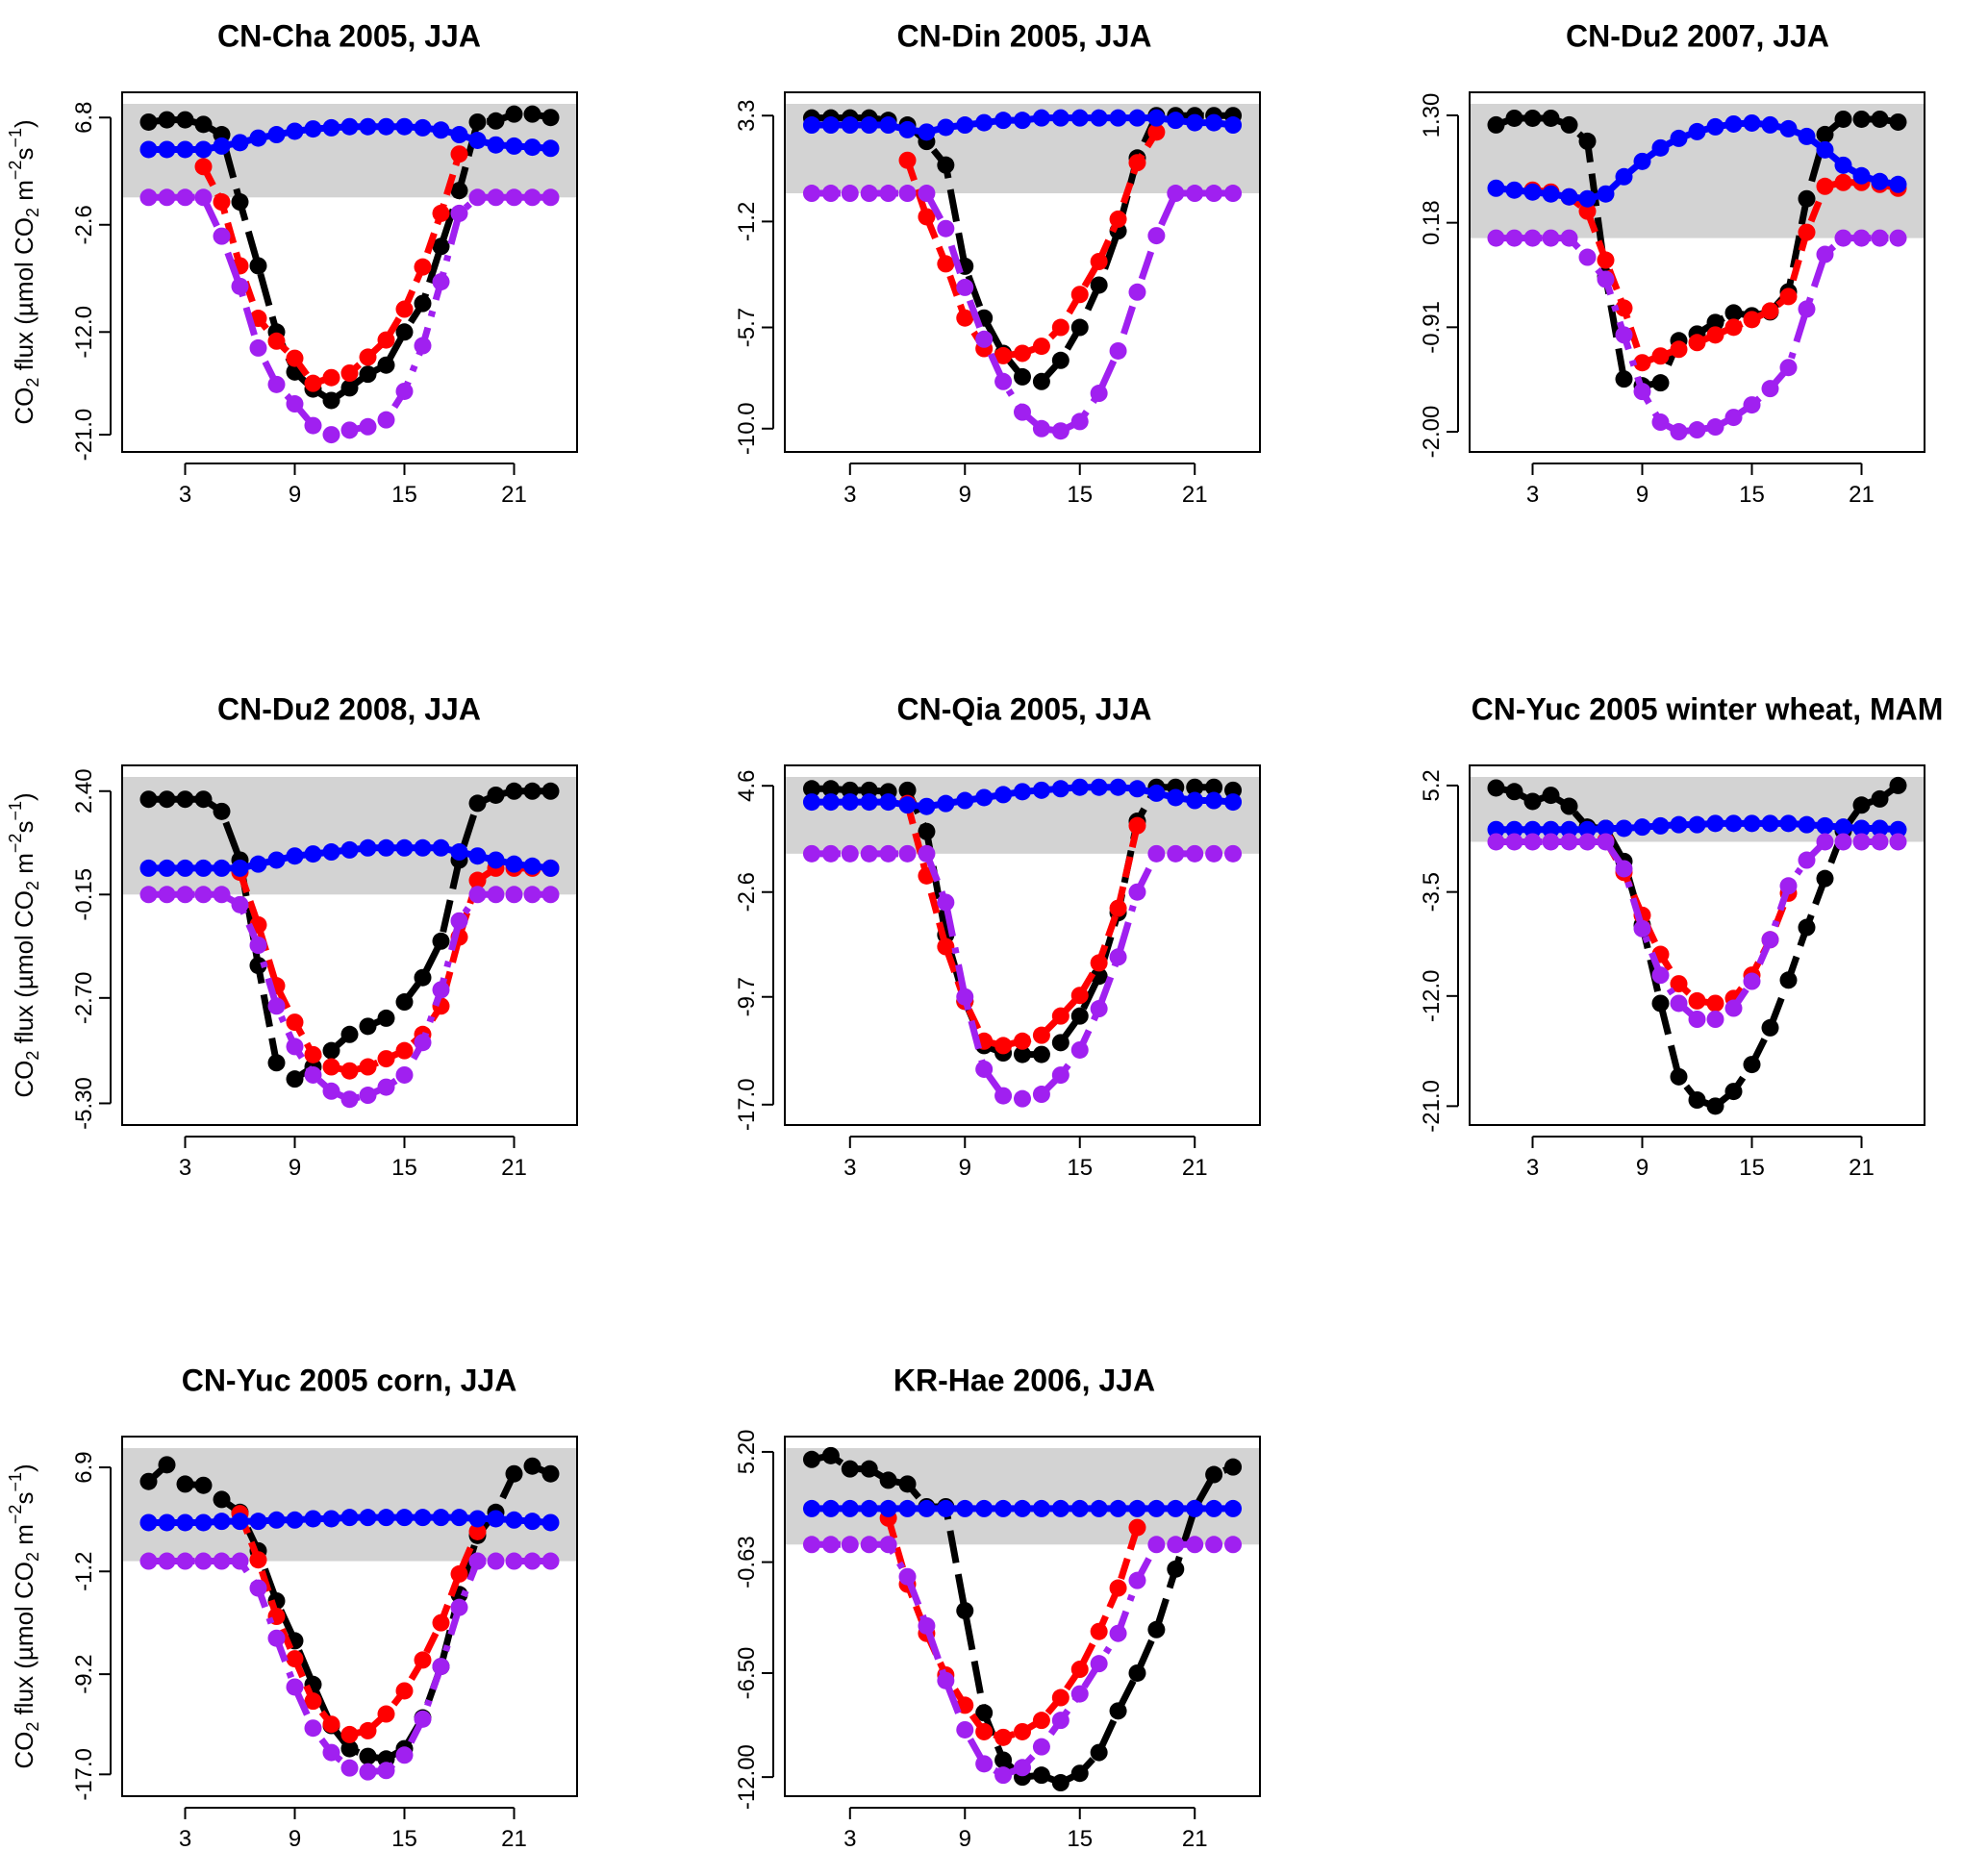  I want to click on y-tick-label: -2.6, so click(84, 224).